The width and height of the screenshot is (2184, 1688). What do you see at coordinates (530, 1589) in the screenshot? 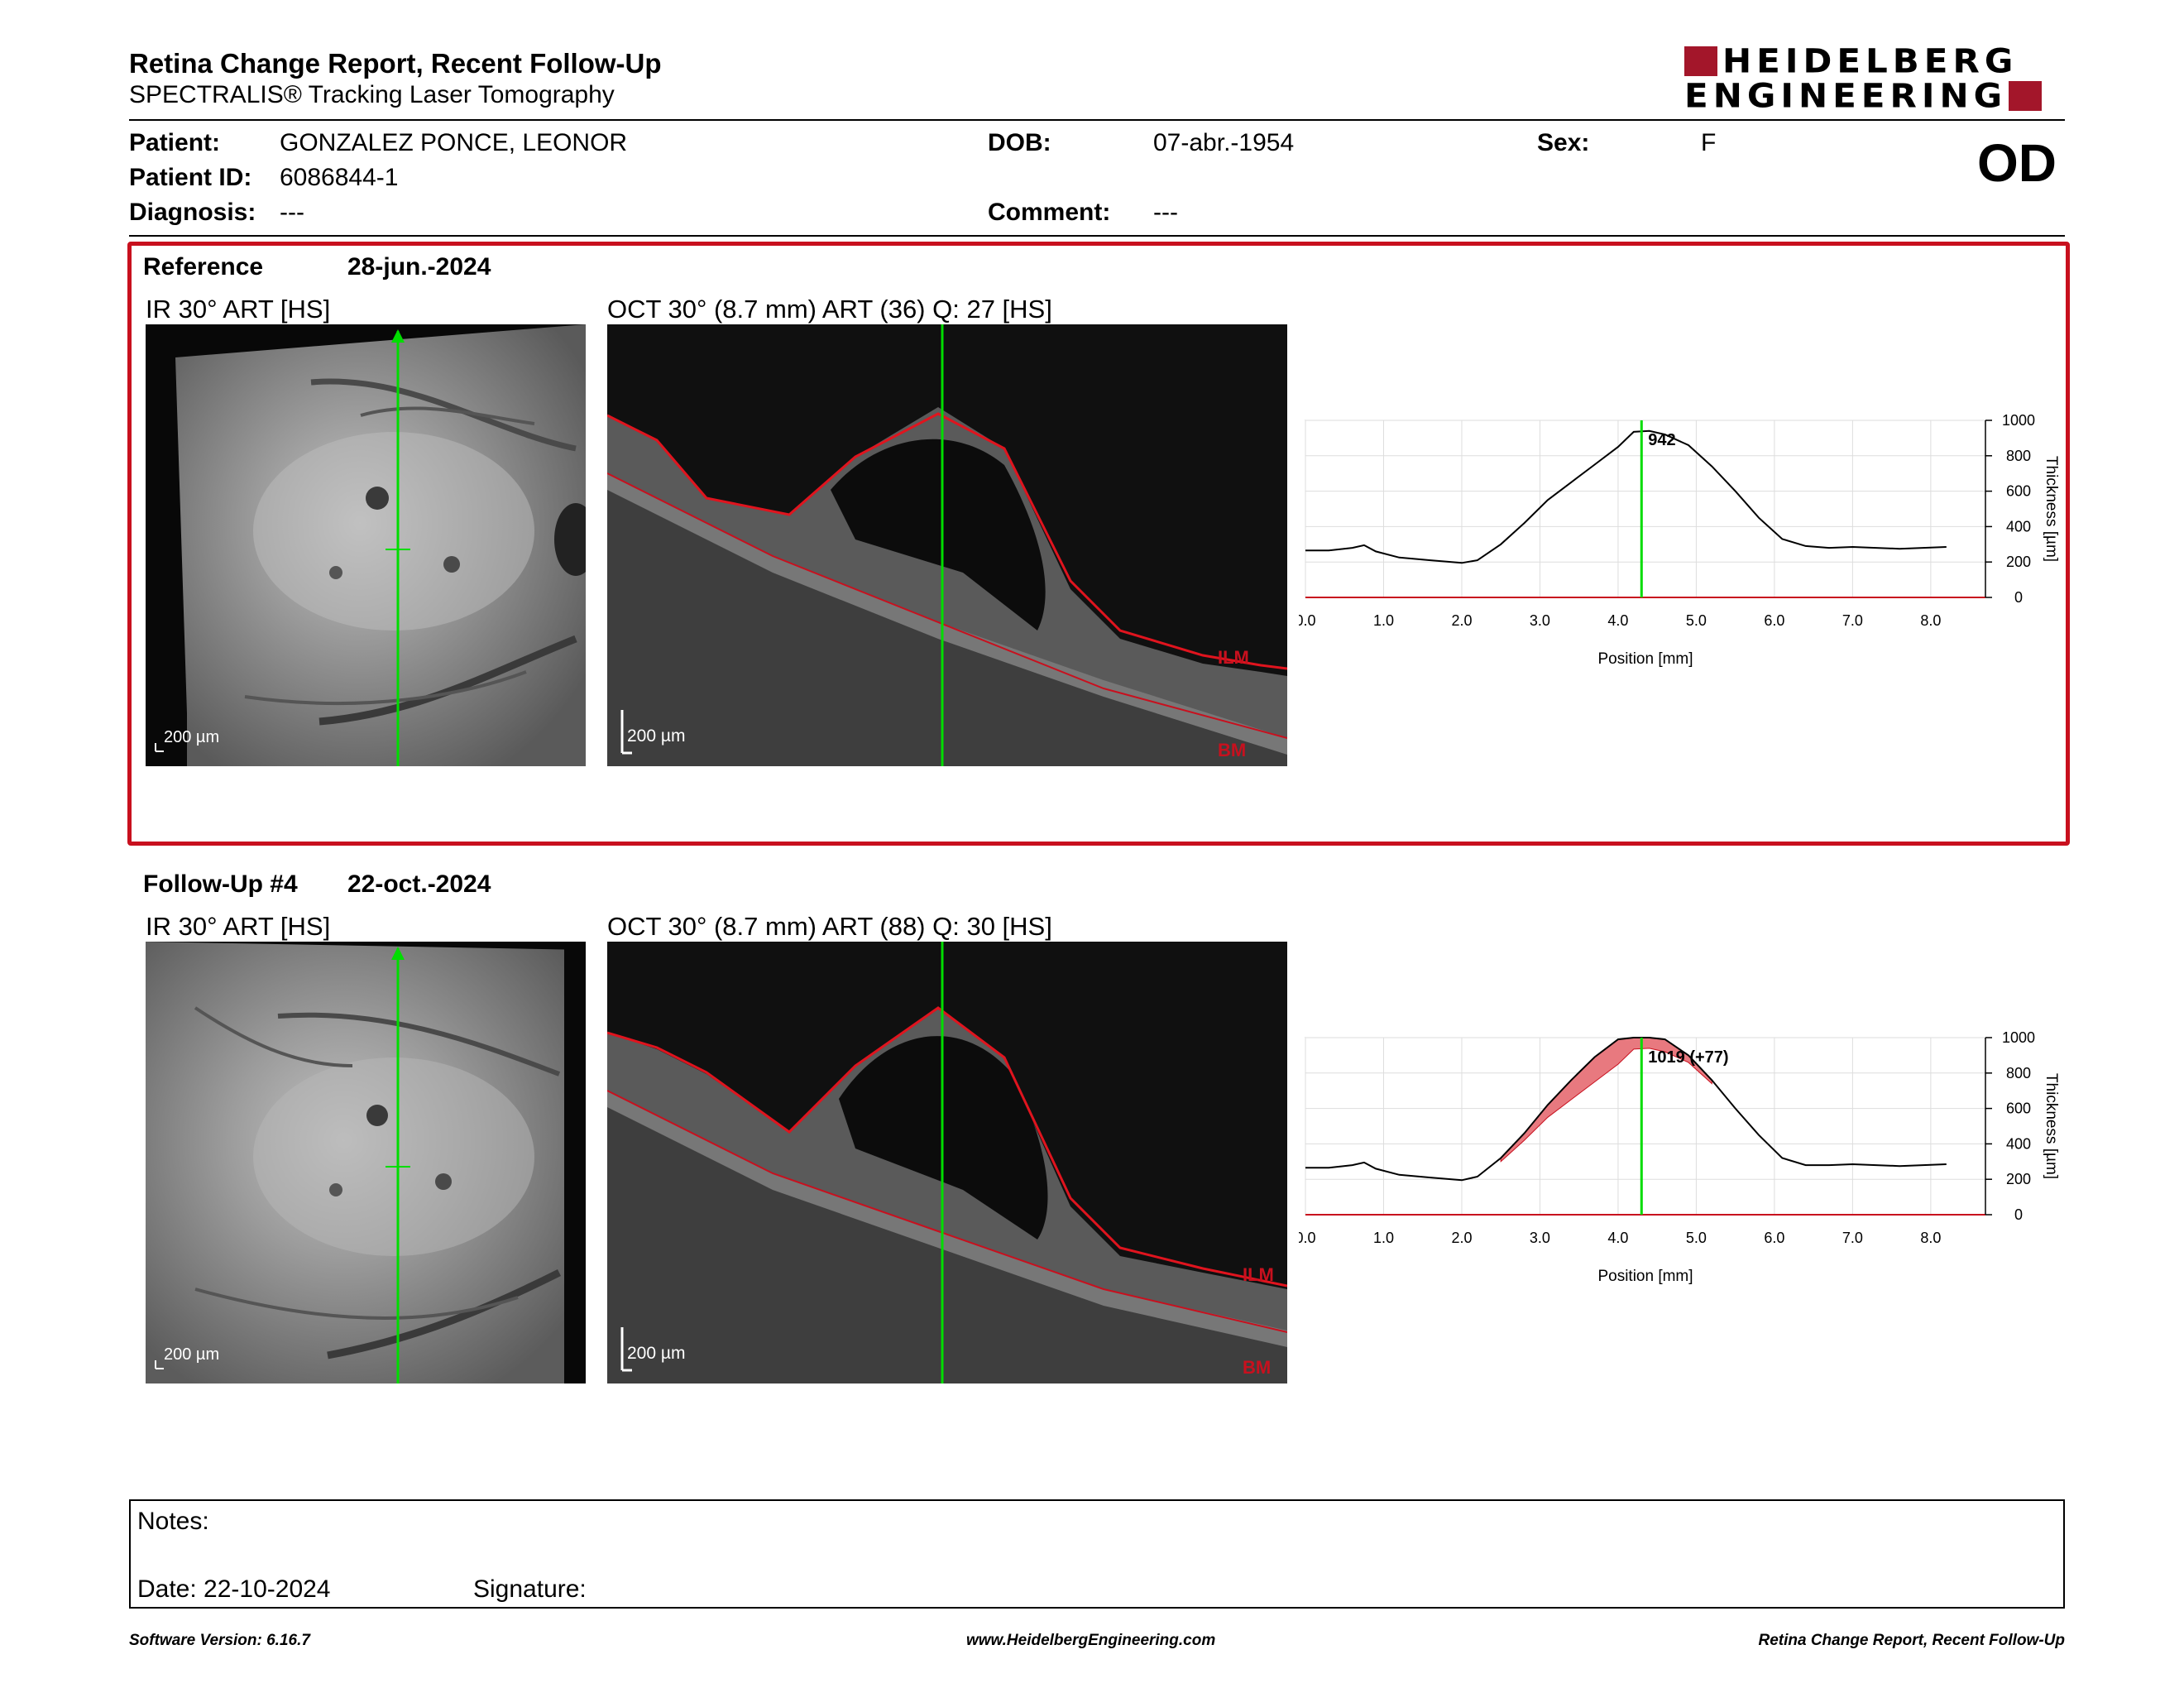
I see `signature-label: Signature:` at bounding box center [530, 1589].